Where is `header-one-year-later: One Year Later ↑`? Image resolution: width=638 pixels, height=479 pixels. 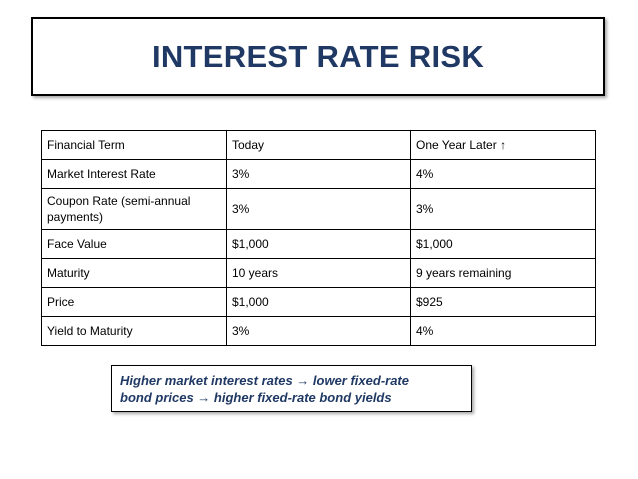 header-one-year-later: One Year Later ↑ is located at coordinates (503, 145).